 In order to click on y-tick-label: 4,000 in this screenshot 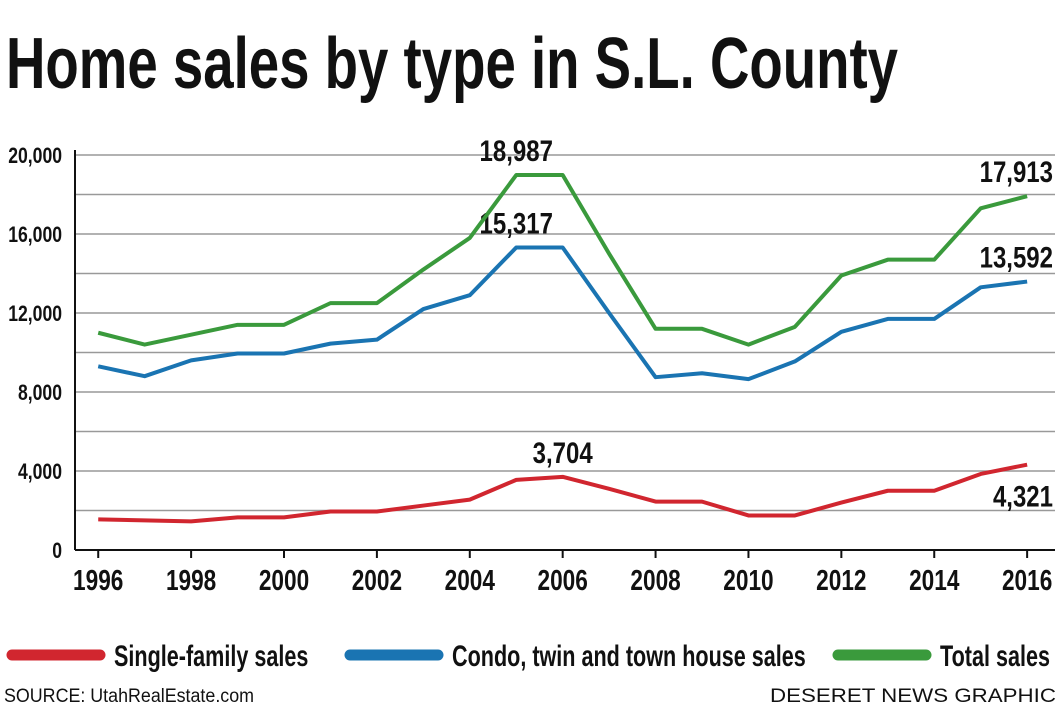, I will do `click(40, 472)`.